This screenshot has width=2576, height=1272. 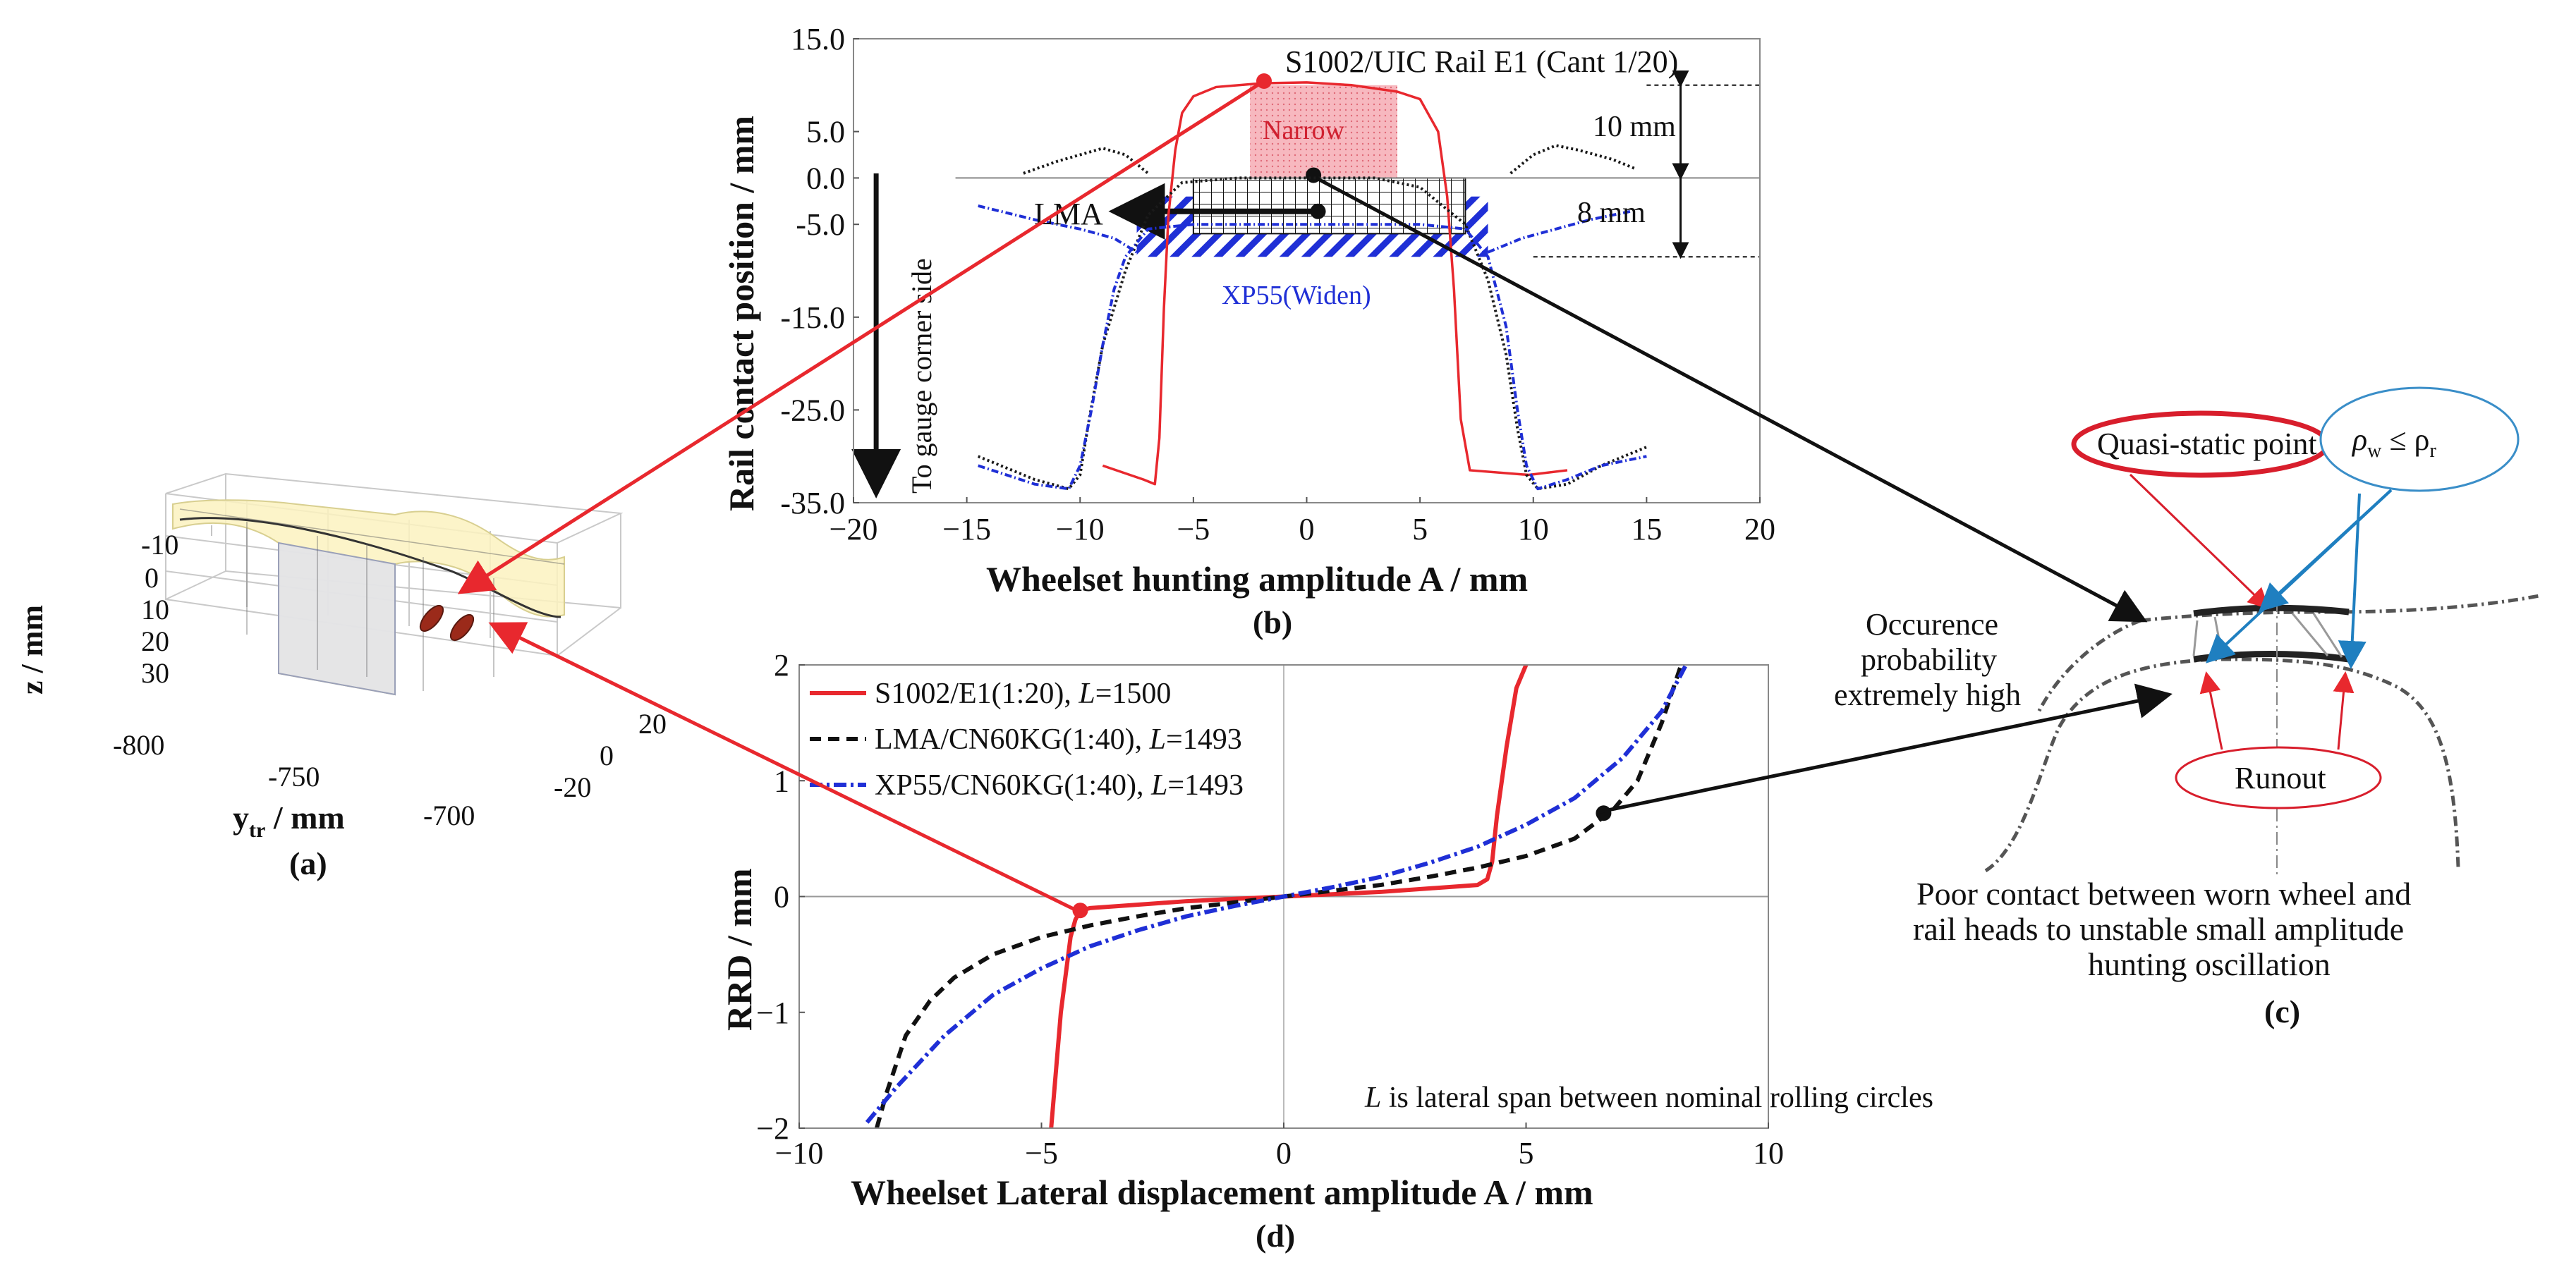 I want to click on panel-a-label: (a), so click(x=308, y=863).